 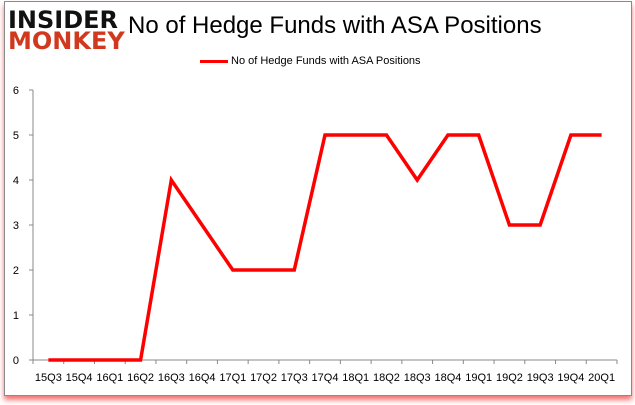 I want to click on x-tick-label: 19Q4, so click(x=570, y=378).